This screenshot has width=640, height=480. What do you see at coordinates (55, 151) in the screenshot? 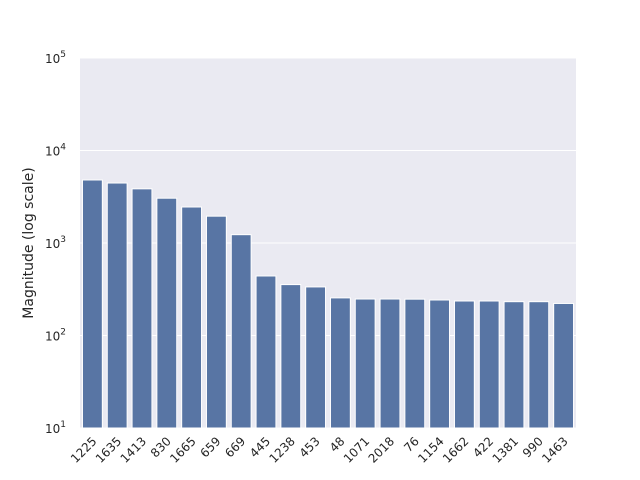
I see `y-tick-label: 10⁴` at bounding box center [55, 151].